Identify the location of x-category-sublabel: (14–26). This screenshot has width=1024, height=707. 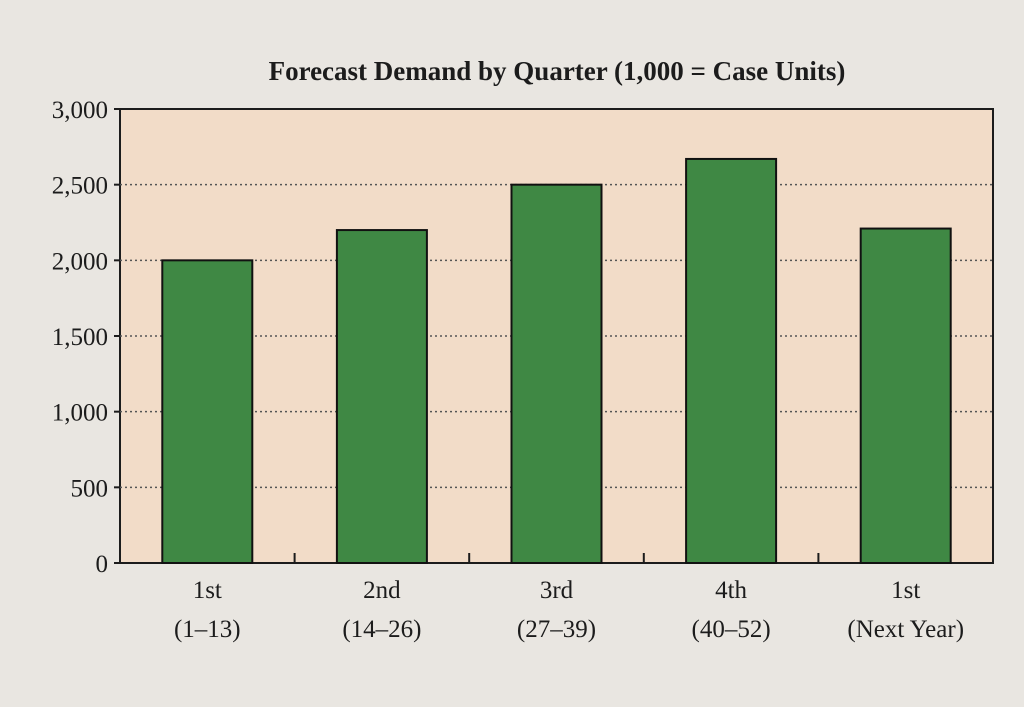
(381, 629).